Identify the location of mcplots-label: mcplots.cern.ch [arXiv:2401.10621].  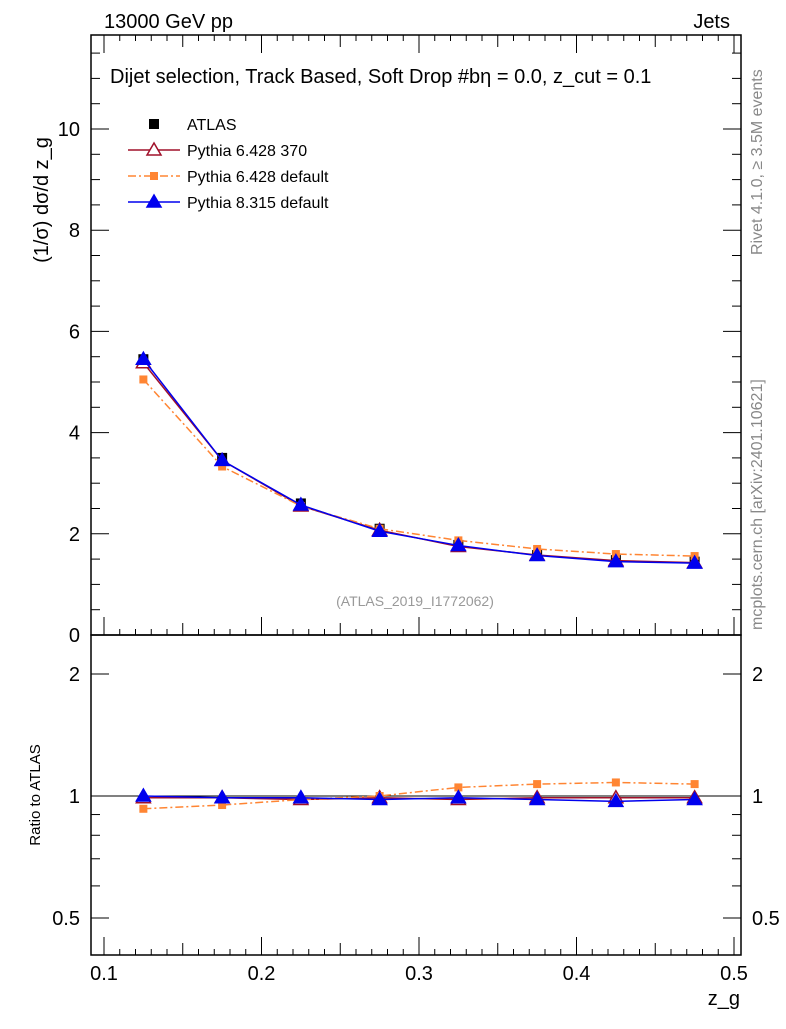
(757, 504).